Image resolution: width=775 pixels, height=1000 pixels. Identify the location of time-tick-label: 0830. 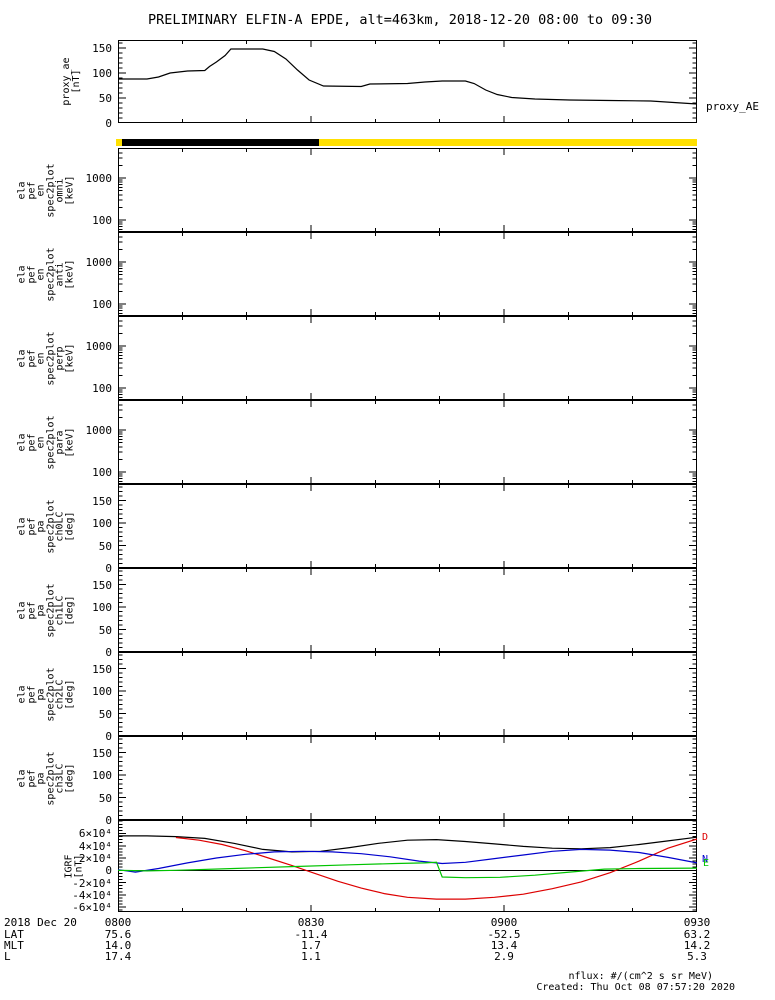
(311, 922).